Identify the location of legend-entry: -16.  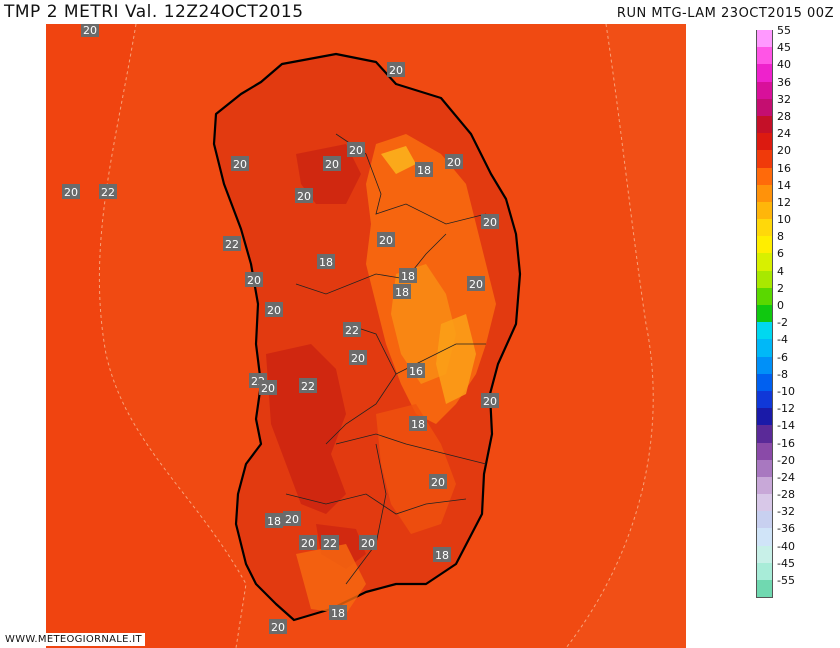
(796, 448).